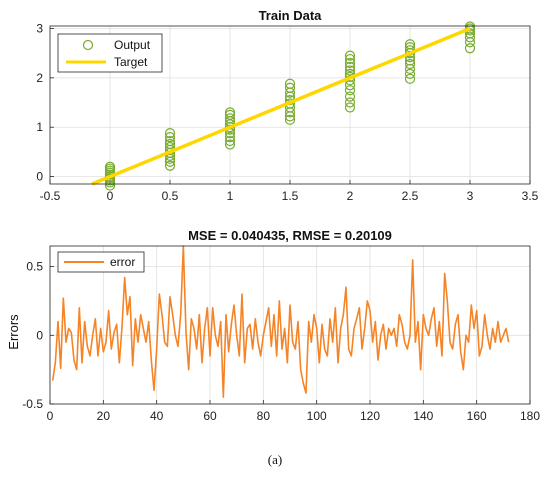 The image size is (550, 482). I want to click on error-legend: error, so click(101, 262).